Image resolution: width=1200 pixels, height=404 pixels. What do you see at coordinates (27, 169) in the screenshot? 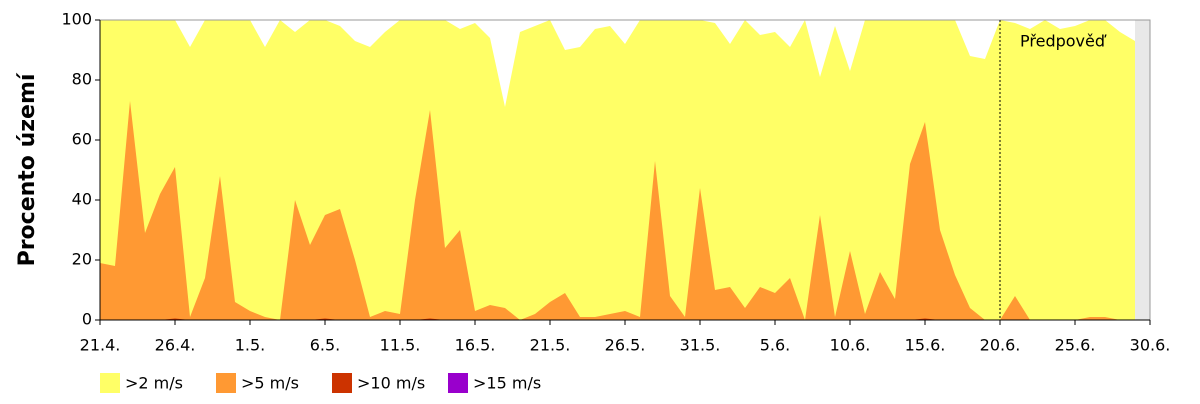
I see `y-axis-label: Procento území` at bounding box center [27, 169].